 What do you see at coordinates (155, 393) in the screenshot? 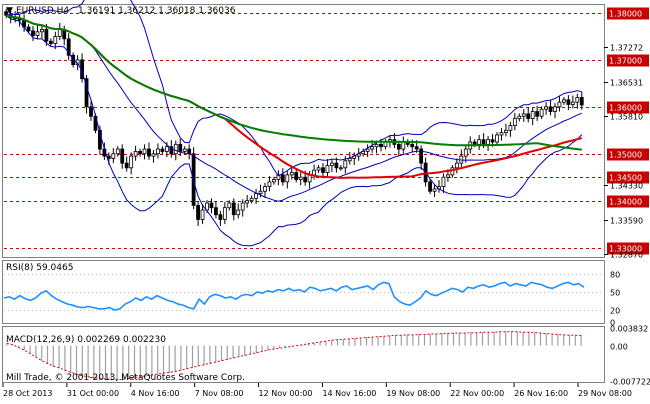
I see `time-label: 4 Nov 16:00` at bounding box center [155, 393].